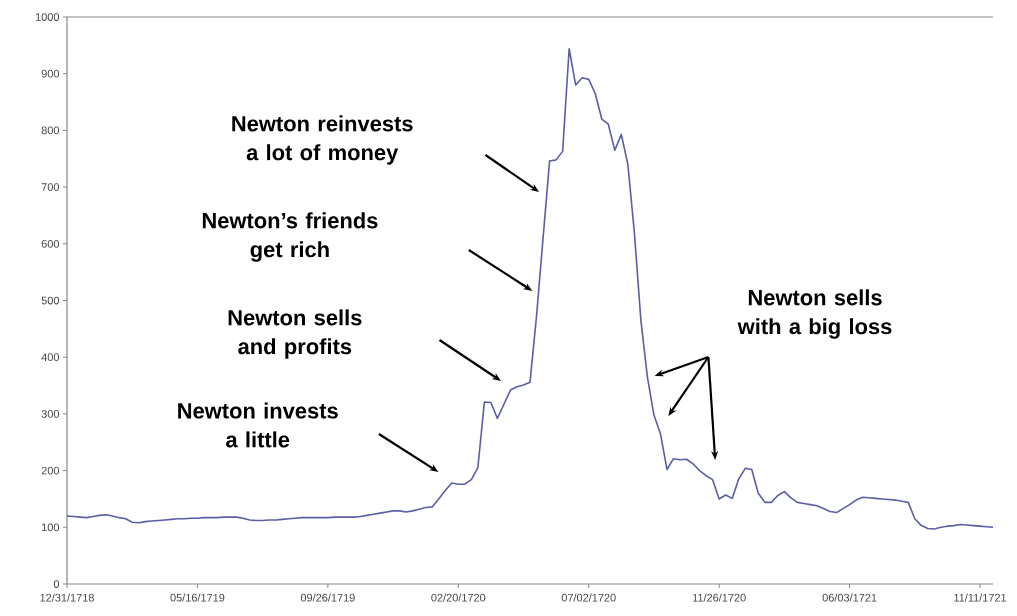  What do you see at coordinates (51, 527) in the screenshot?
I see `y-tick-label: 100` at bounding box center [51, 527].